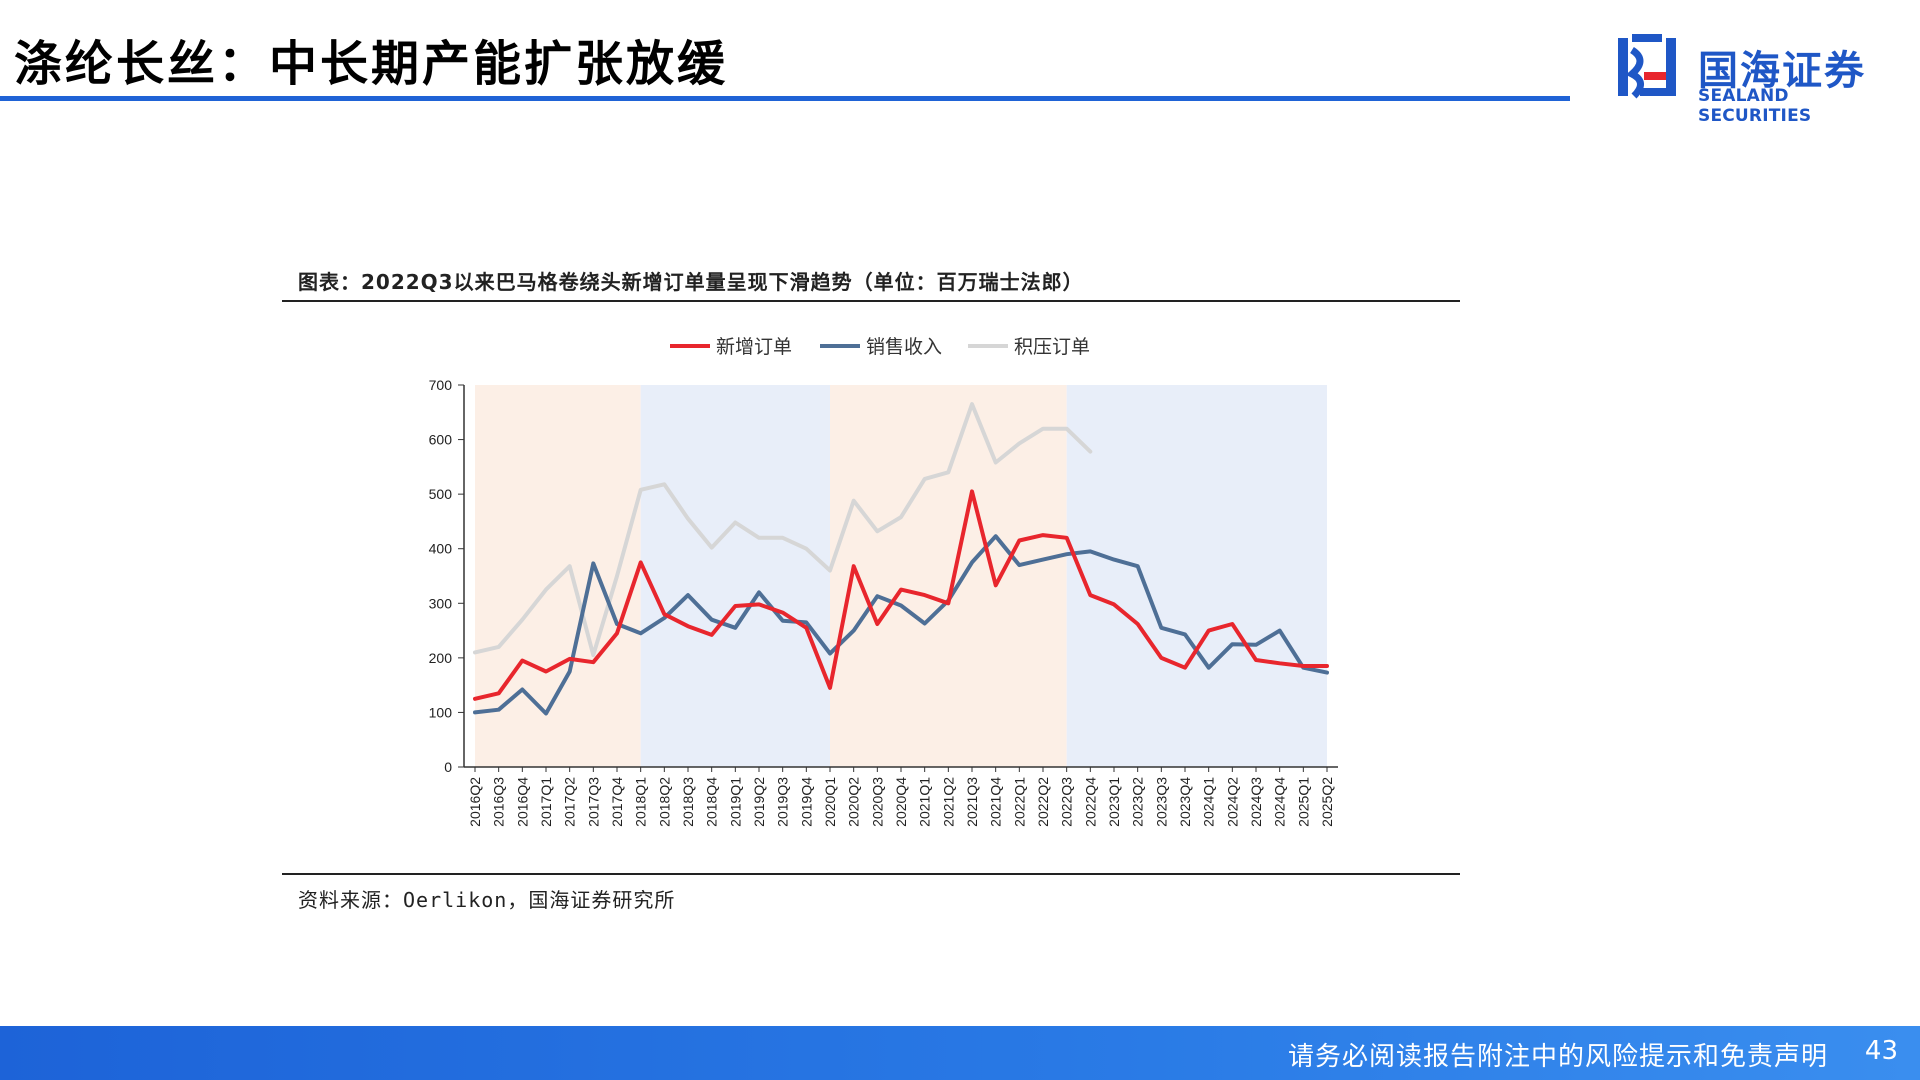  Describe the element at coordinates (871, 301) in the screenshot. I see `caption-rule` at that location.